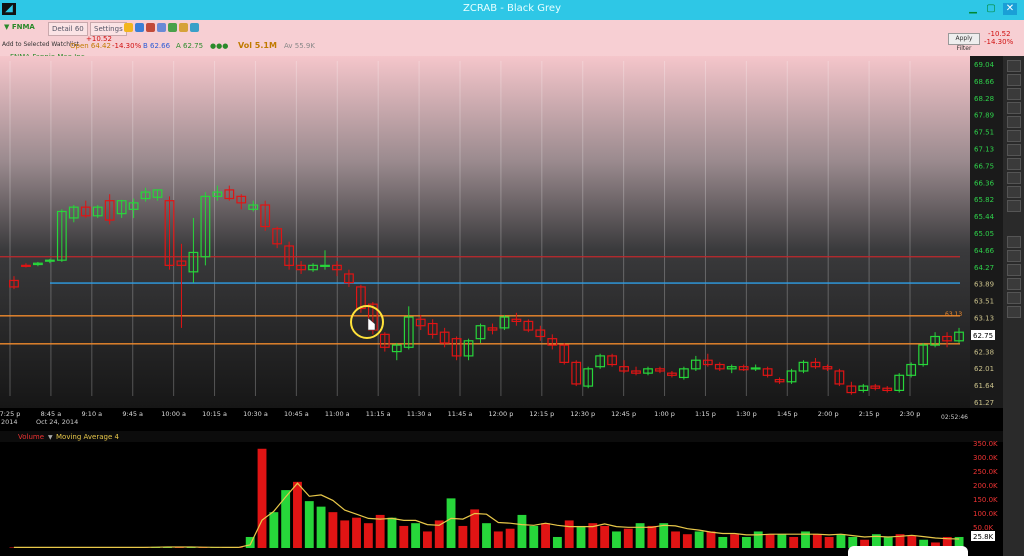 The width and height of the screenshot is (1024, 556). I want to click on crosshair-icon, so click(1014, 66).